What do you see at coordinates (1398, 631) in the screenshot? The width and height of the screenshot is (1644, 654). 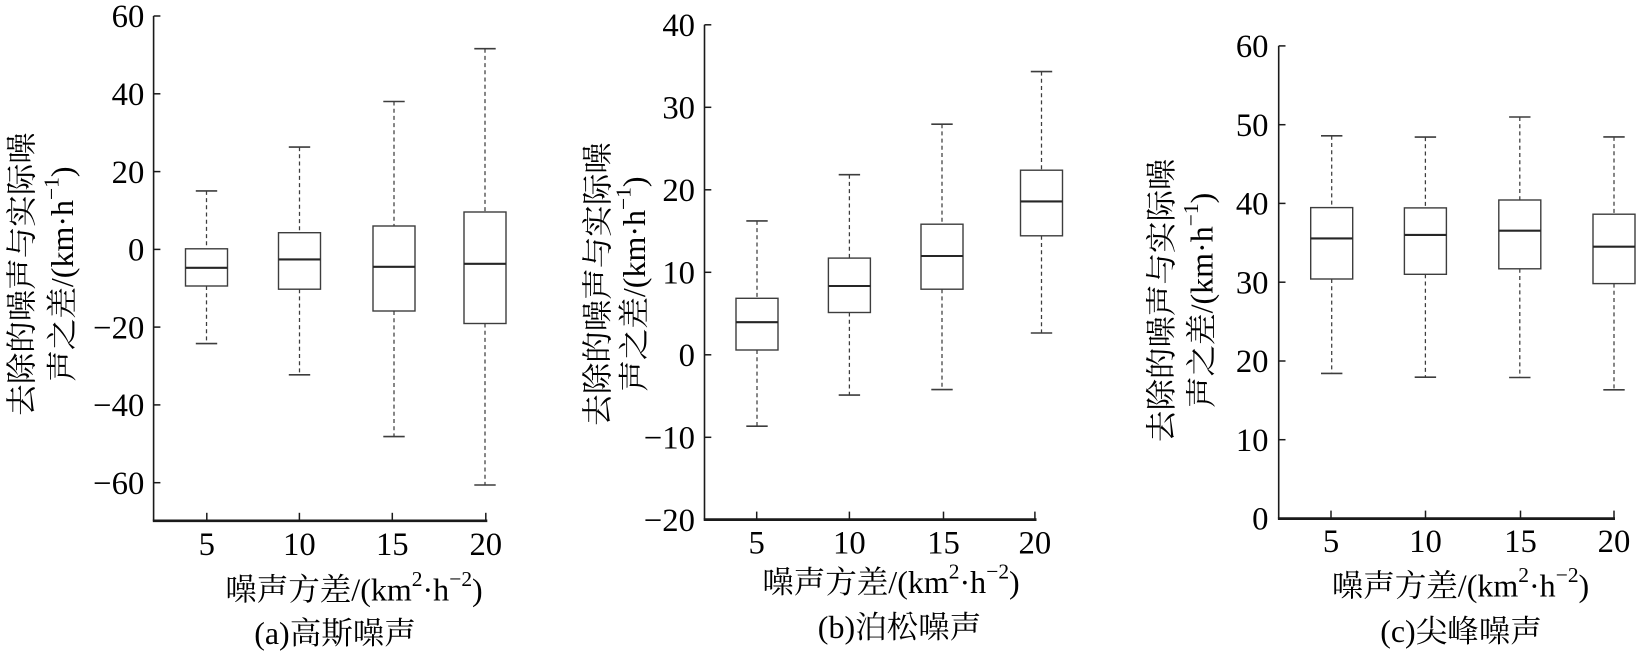 I see `svg-text: (c)` at bounding box center [1398, 631].